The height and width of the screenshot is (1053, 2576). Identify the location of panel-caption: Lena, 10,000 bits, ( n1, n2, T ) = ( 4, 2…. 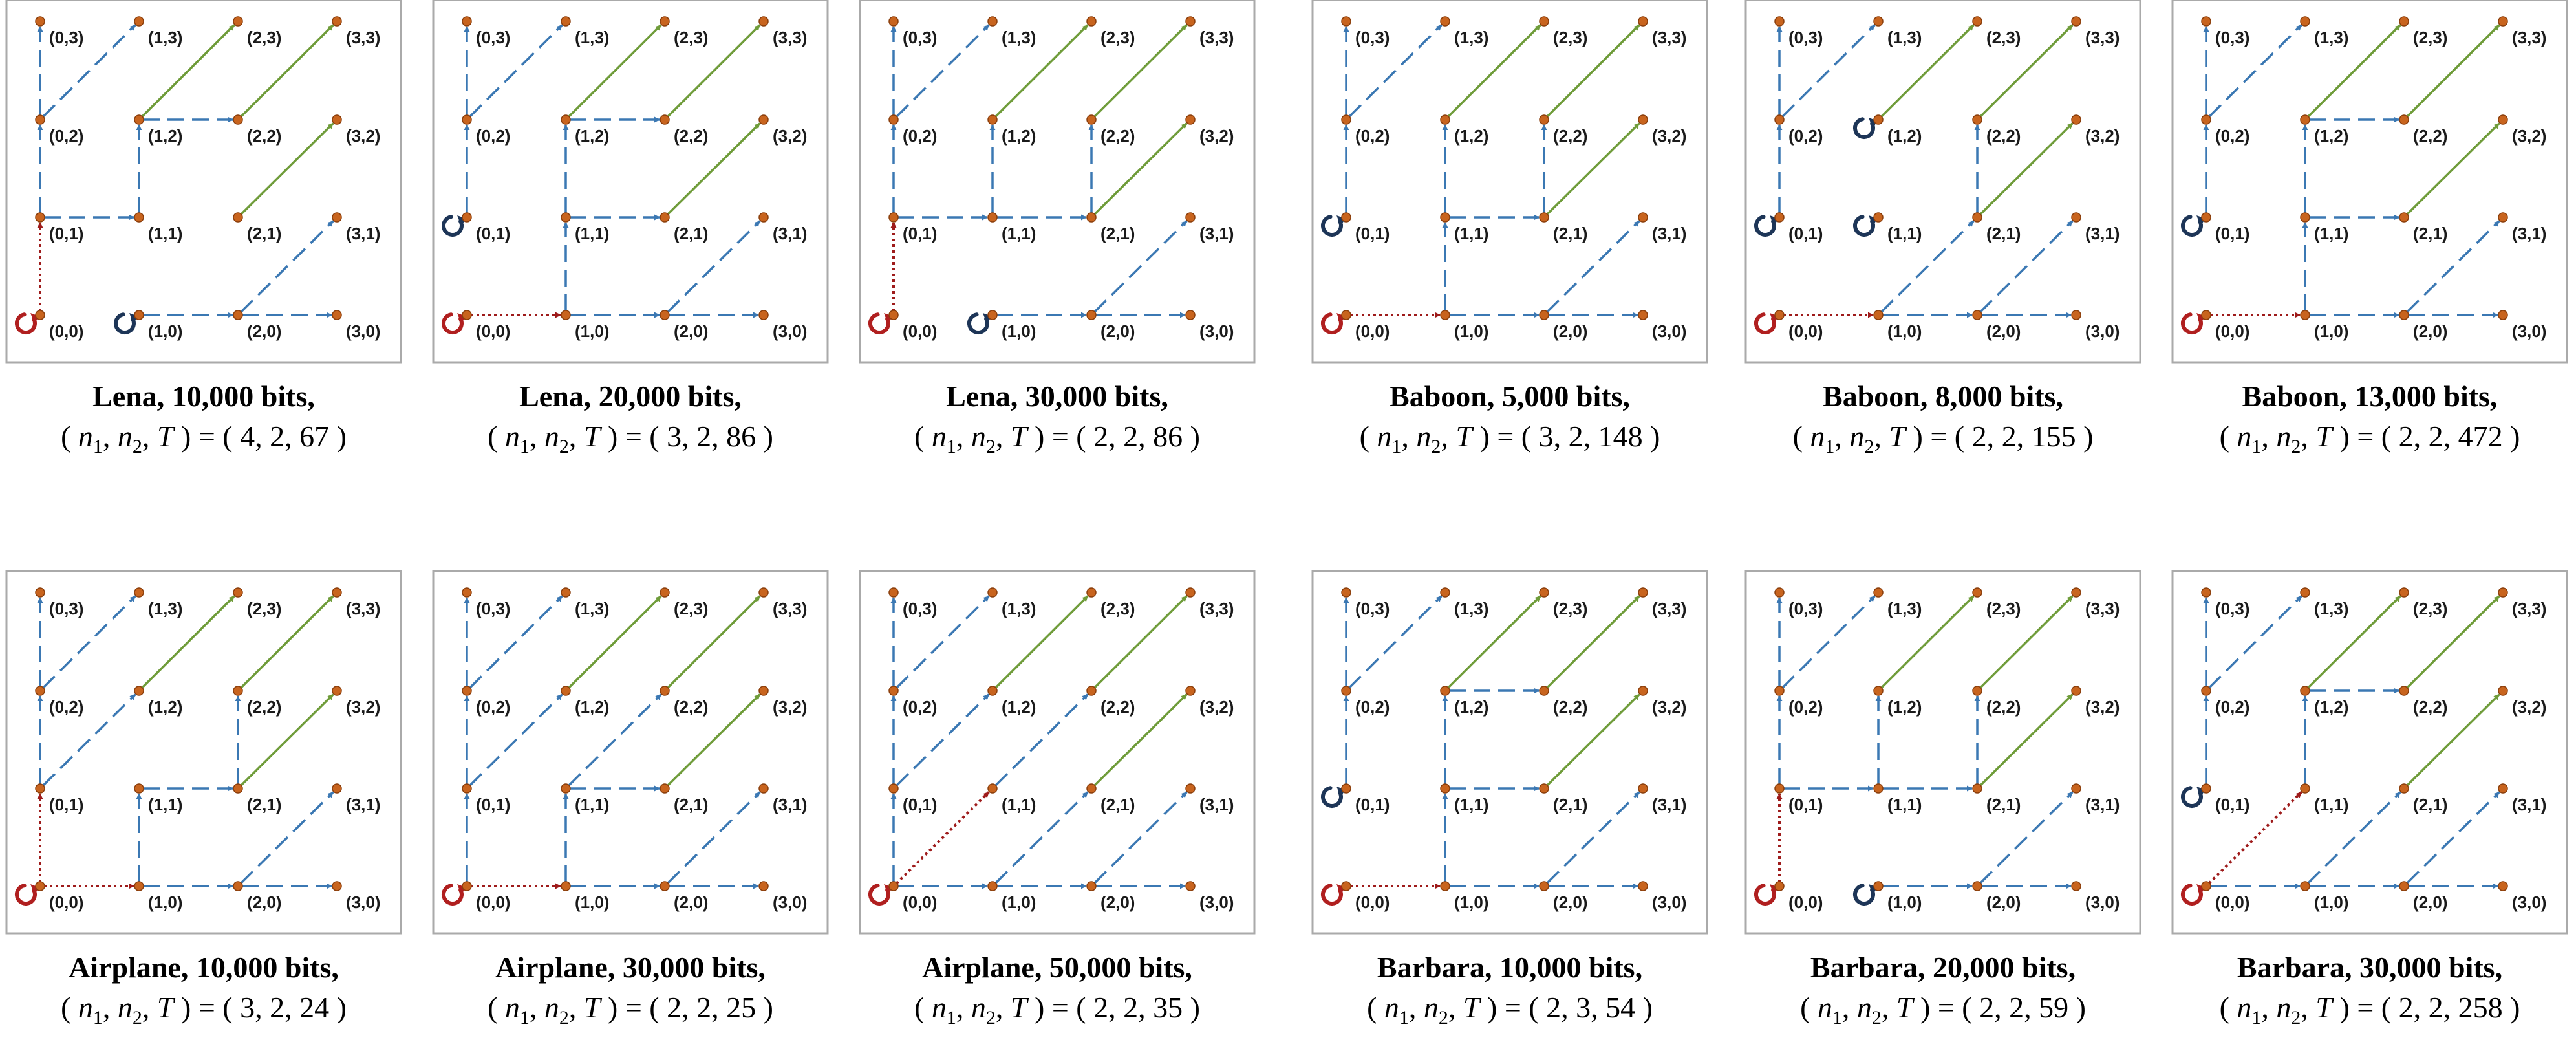
(205, 421).